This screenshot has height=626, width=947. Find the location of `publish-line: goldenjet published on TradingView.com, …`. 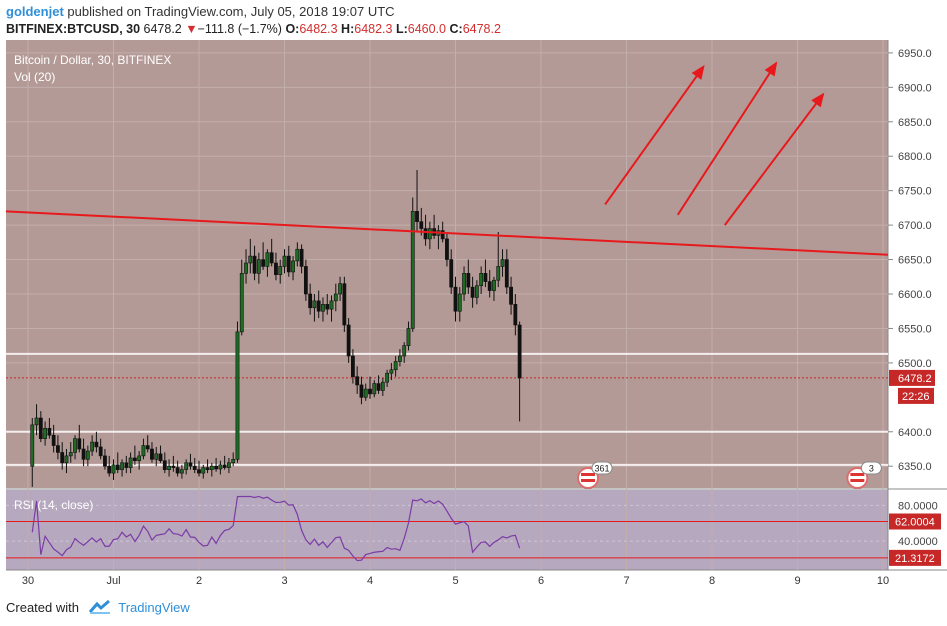

publish-line: goldenjet published on TradingView.com, … is located at coordinates (200, 11).